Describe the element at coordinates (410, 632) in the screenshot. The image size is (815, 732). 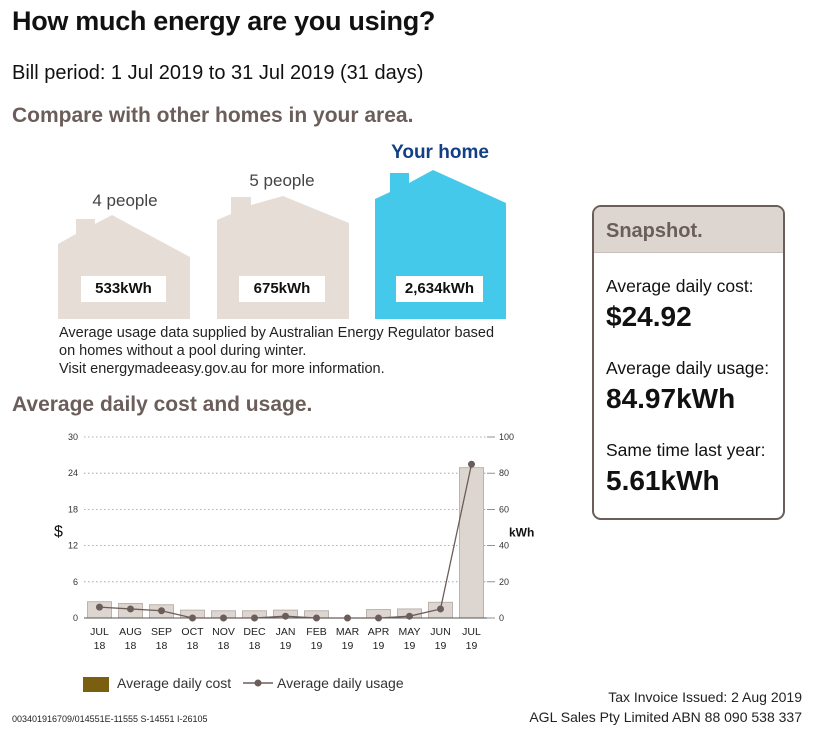
I see `x-tick-label: MAY` at that location.